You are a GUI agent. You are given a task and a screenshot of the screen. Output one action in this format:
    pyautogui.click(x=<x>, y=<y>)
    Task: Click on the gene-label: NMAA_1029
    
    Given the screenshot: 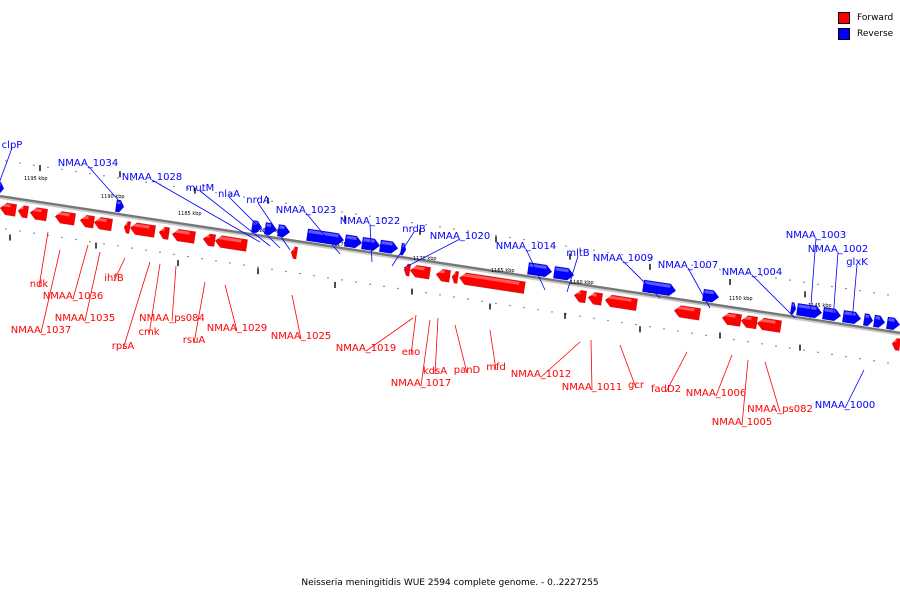 What is the action you would take?
    pyautogui.click(x=237, y=328)
    